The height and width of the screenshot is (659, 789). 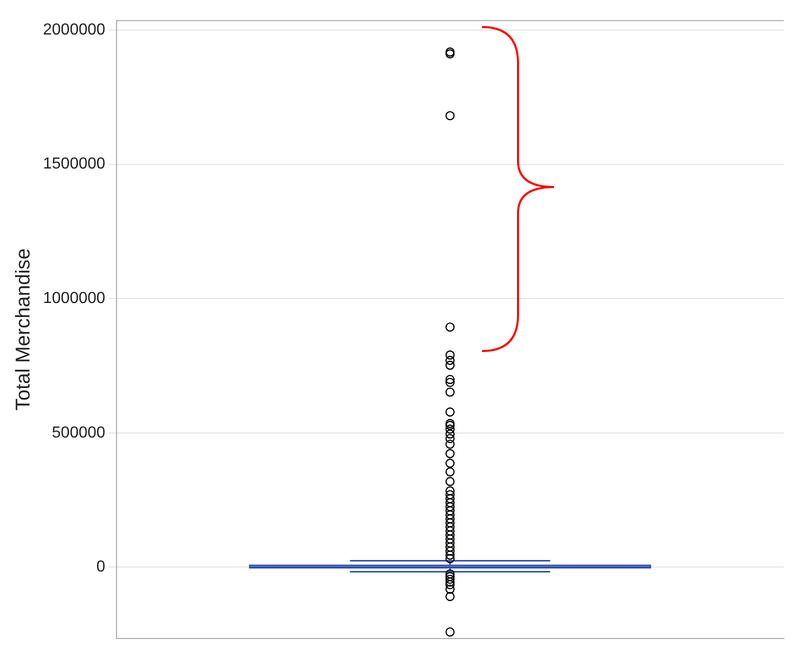 What do you see at coordinates (74, 29) in the screenshot?
I see `y-tick-label: 2000000` at bounding box center [74, 29].